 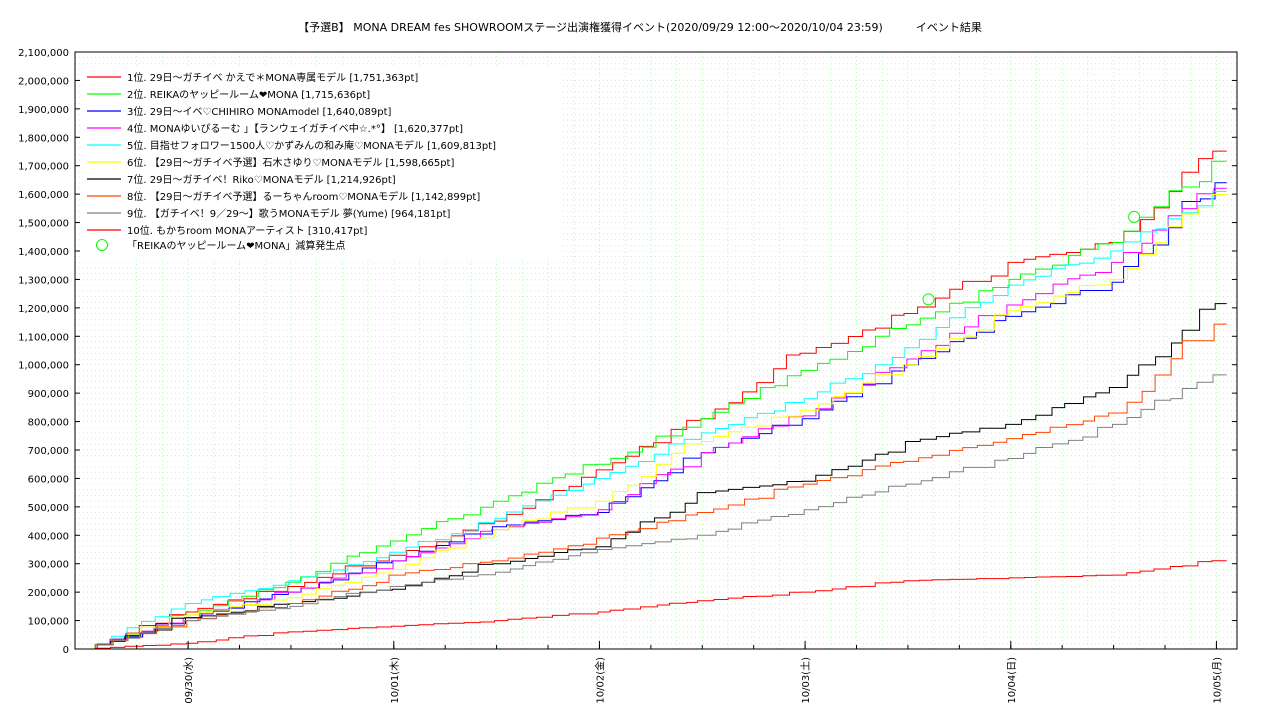 What do you see at coordinates (48, 565) in the screenshot?
I see `y-tick-label: 300,000` at bounding box center [48, 565].